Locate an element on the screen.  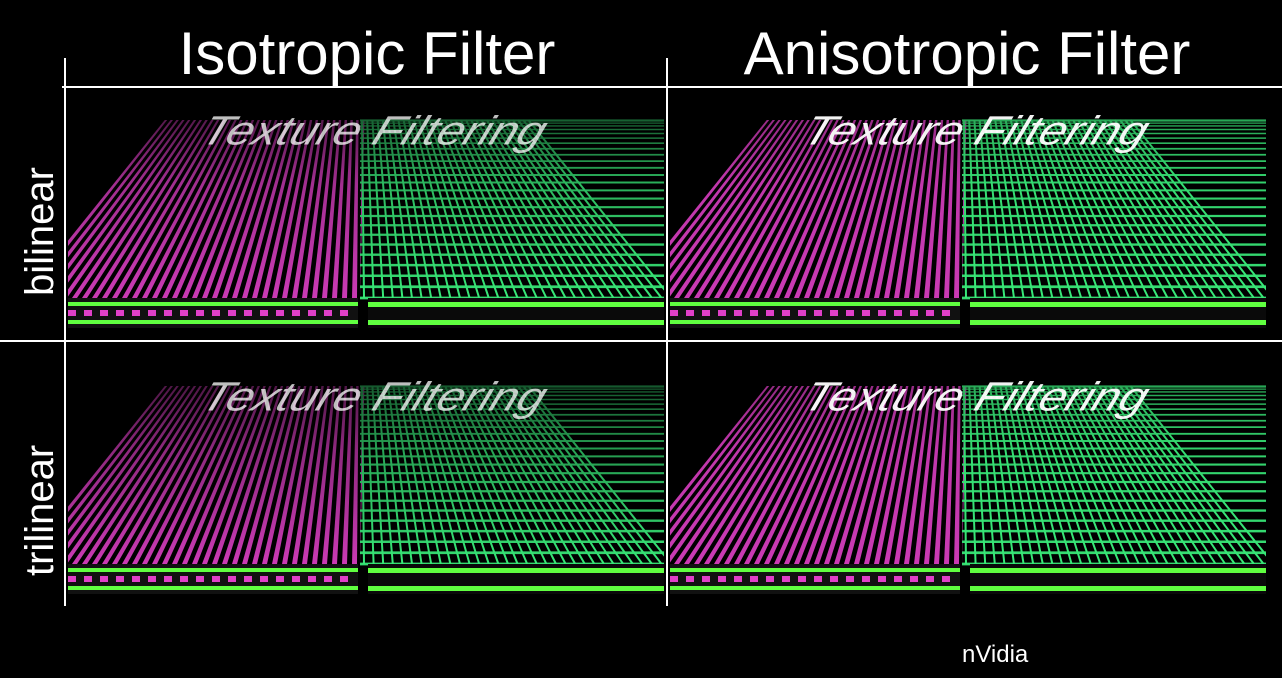
grid-line-top is located at coordinates (672, 87).